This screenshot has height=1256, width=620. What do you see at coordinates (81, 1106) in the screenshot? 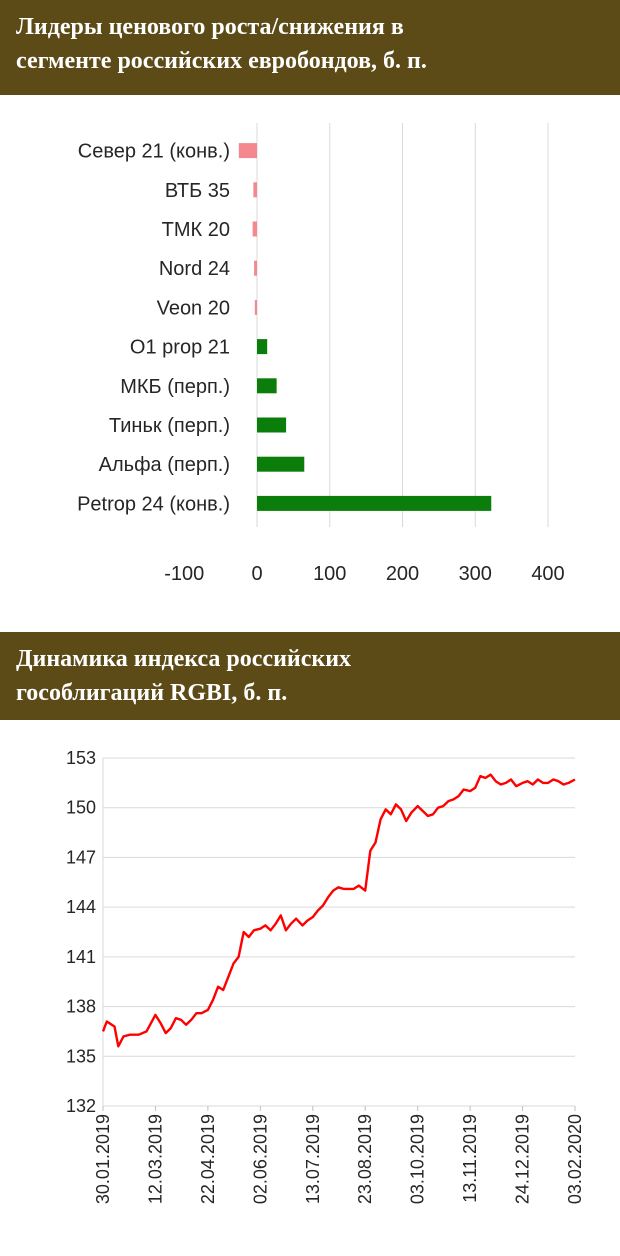
I see `y-tick-label: 132` at bounding box center [81, 1106].